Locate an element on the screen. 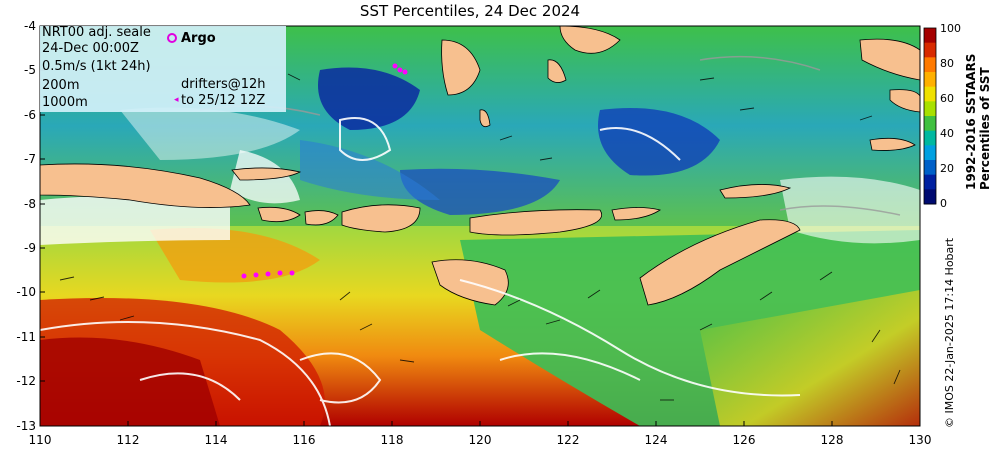 The width and height of the screenshot is (992, 466). x-tick-label: 110 is located at coordinates (40, 440).